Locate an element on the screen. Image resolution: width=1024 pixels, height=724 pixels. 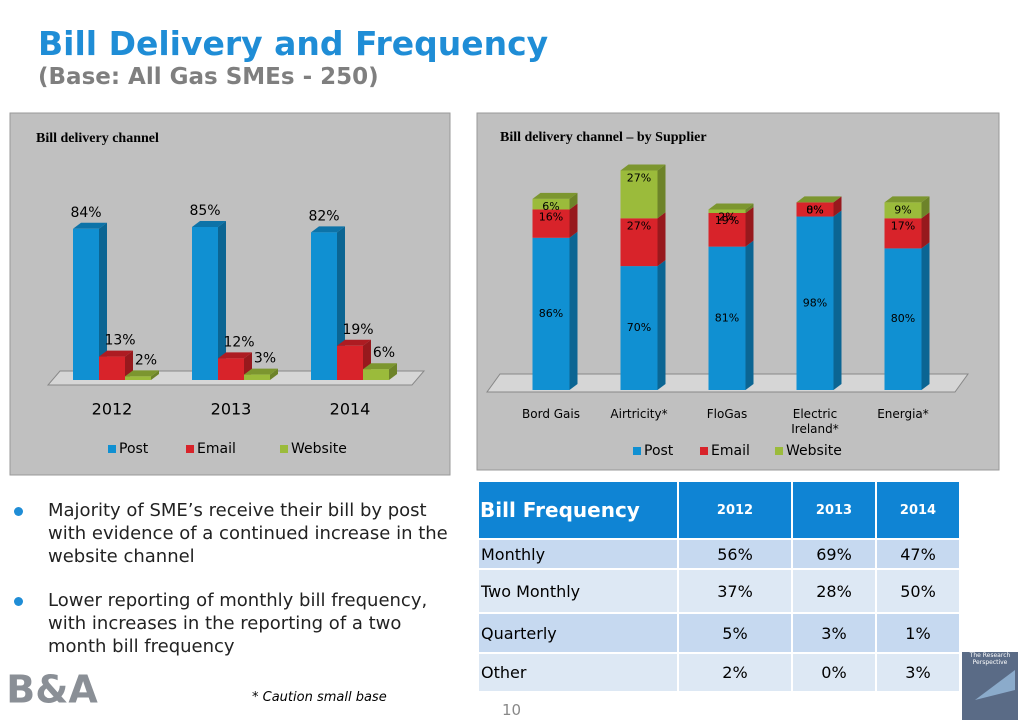
footnote: * Caution small base is located at coordinates (319, 697).